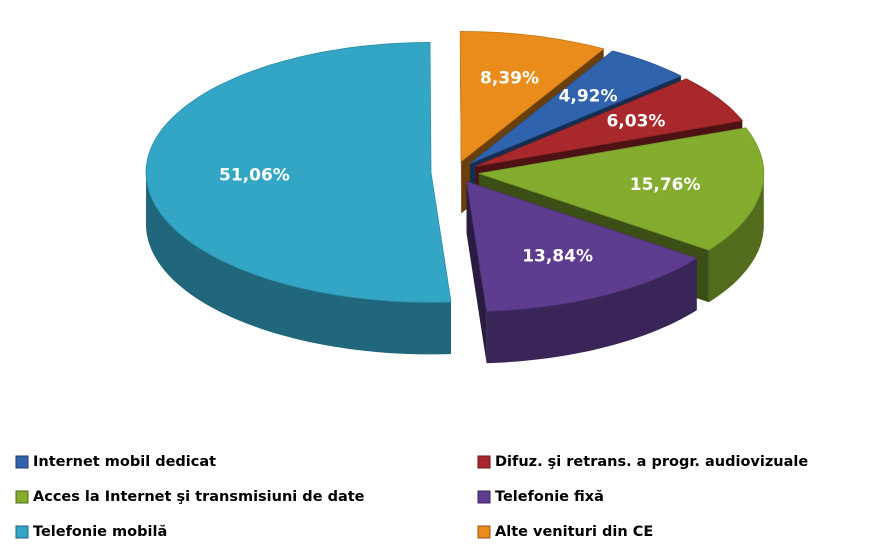 This screenshot has height=551, width=875. I want to click on legend-label: Telefonie mobilă, so click(100, 532).